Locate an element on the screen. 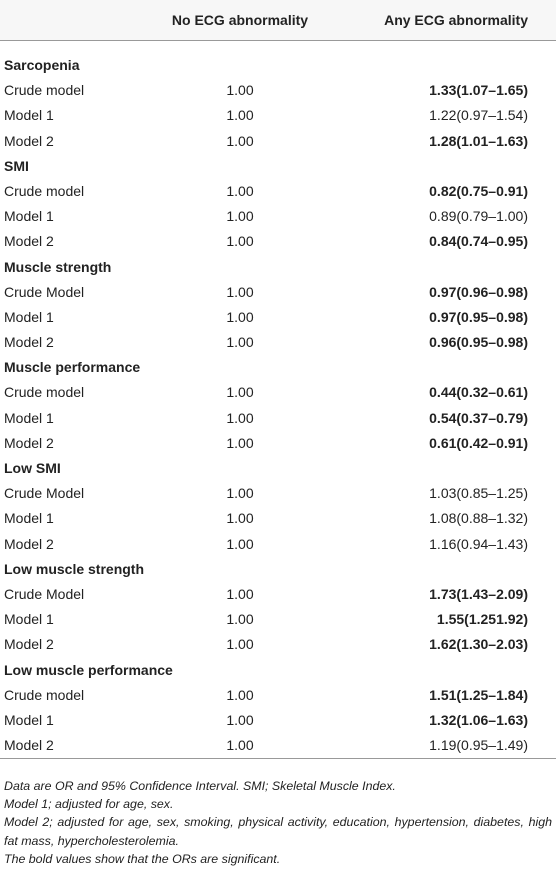  data-row: Model 1 1.00 1.08(0.88–1.32) is located at coordinates (278, 518).